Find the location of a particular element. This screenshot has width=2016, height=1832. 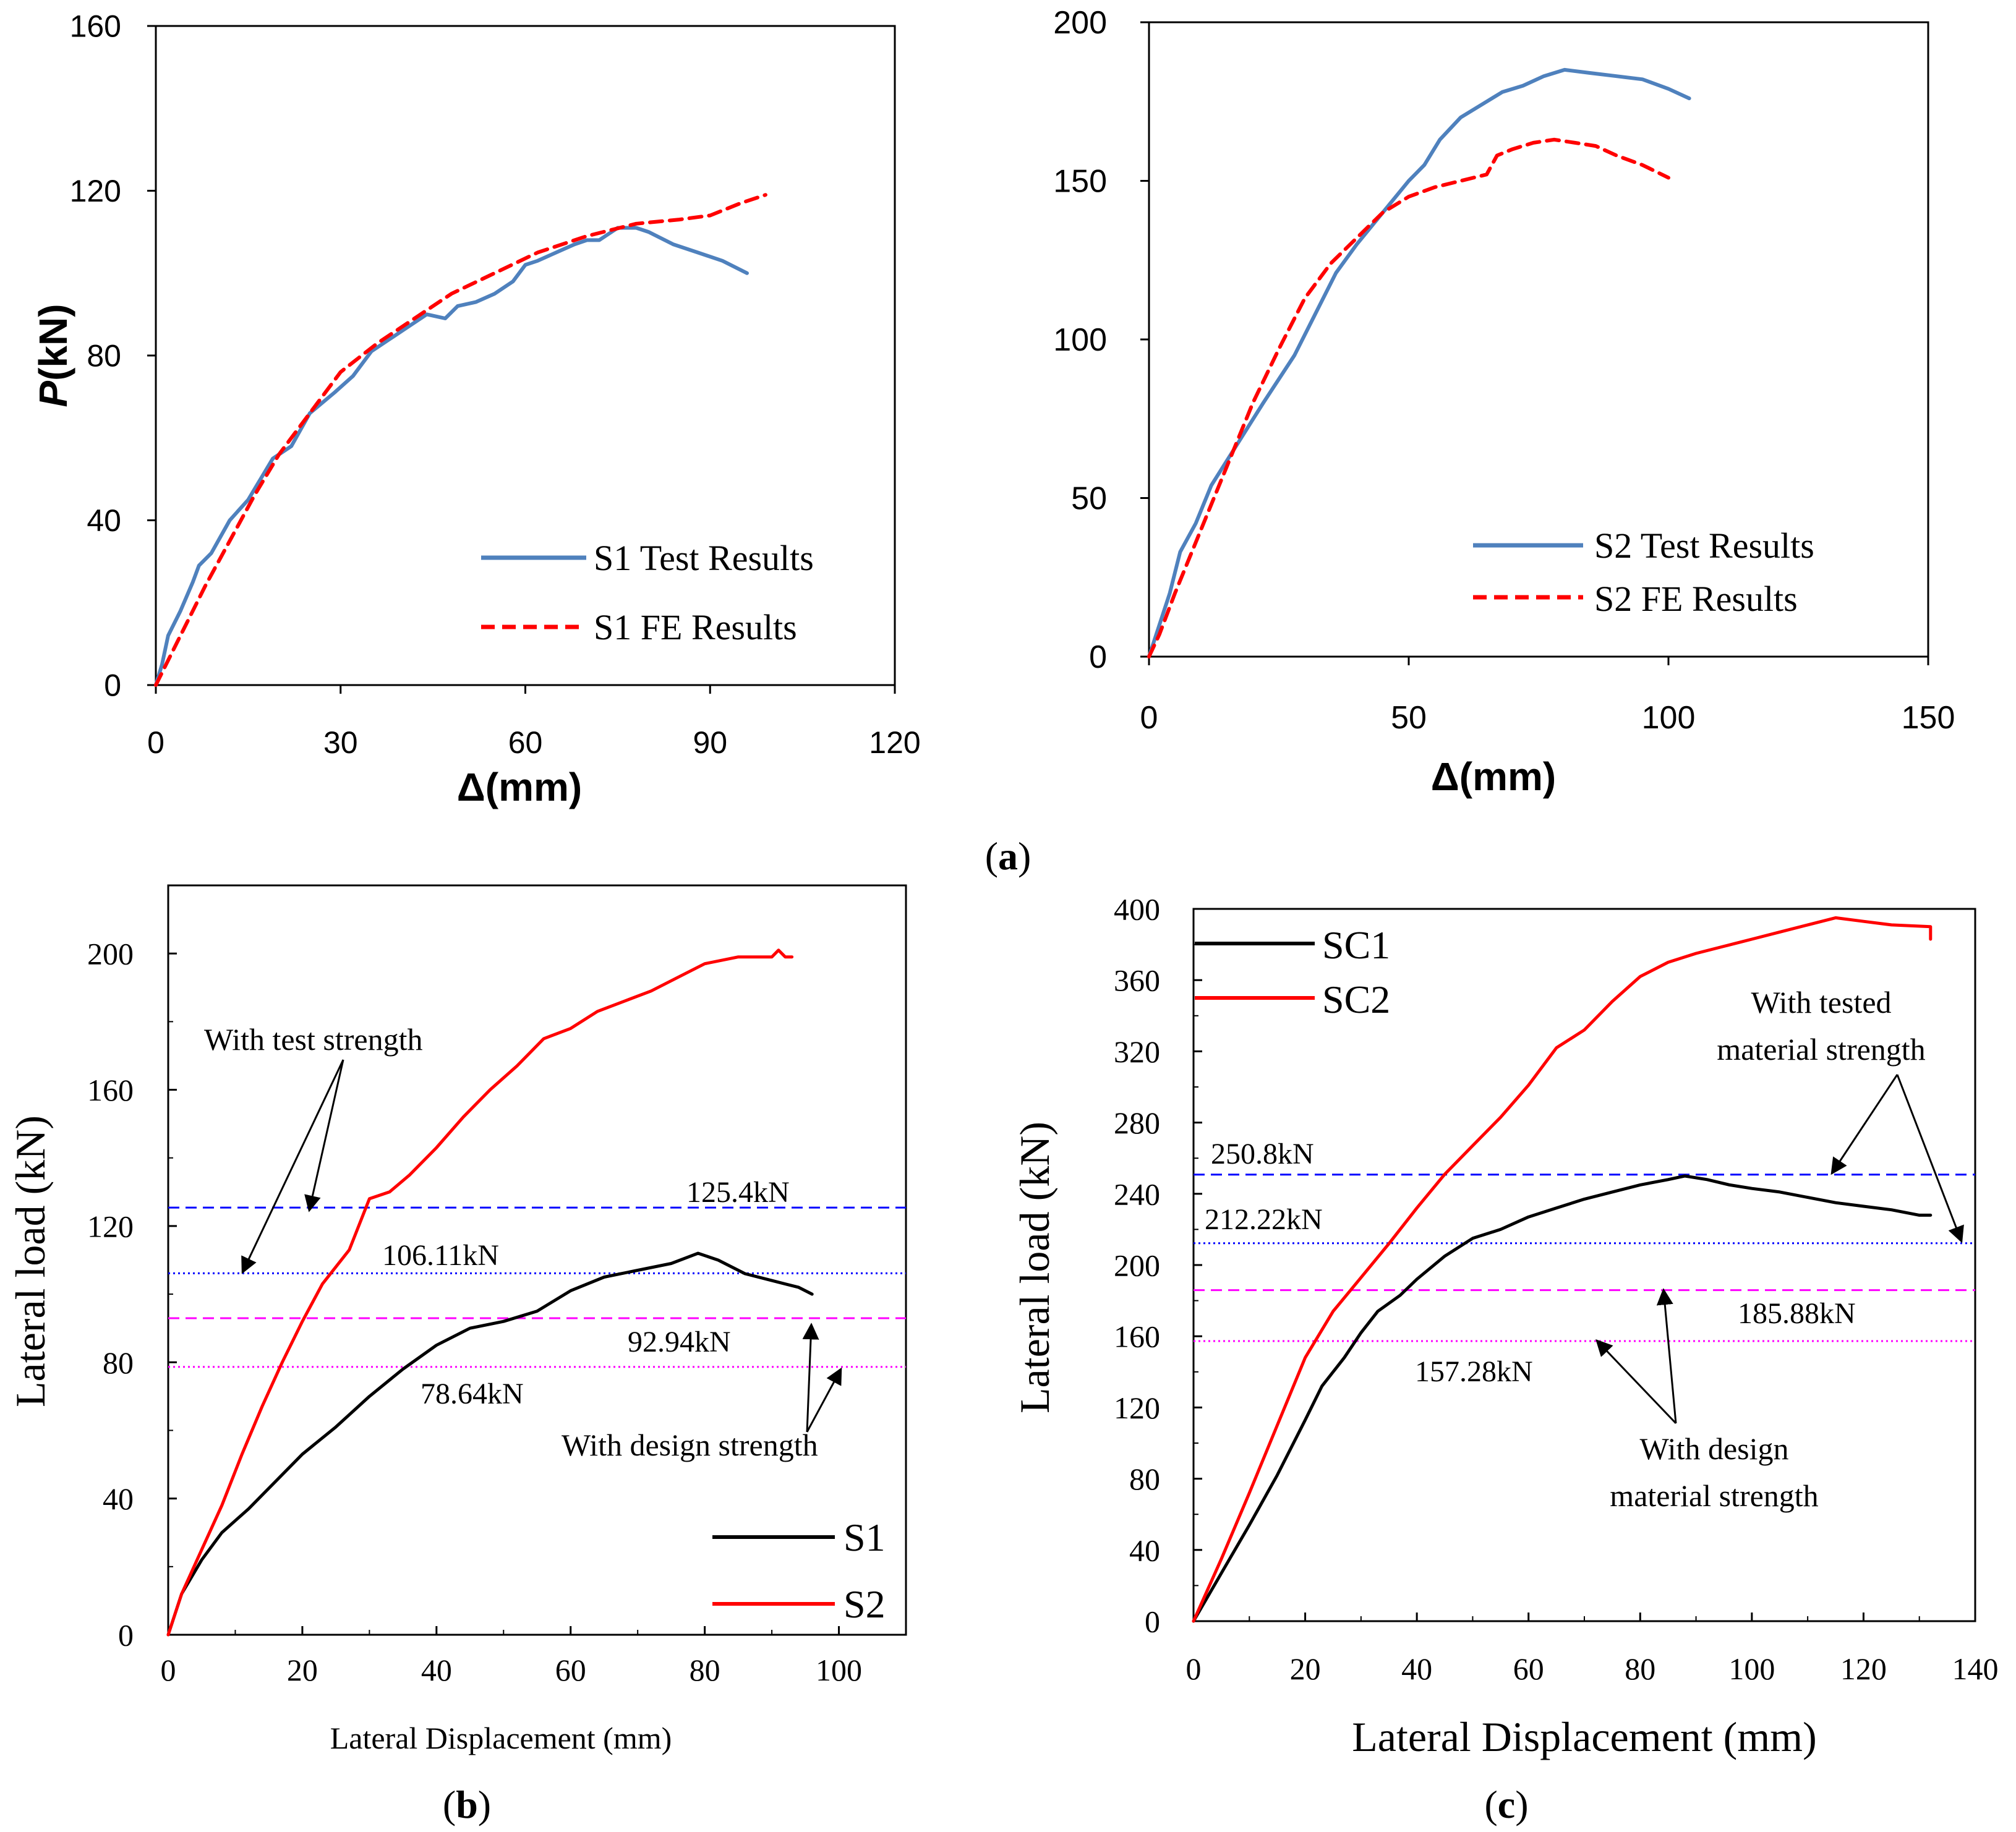

chart-a2-y-tick-label: 50 is located at coordinates (1089, 499).